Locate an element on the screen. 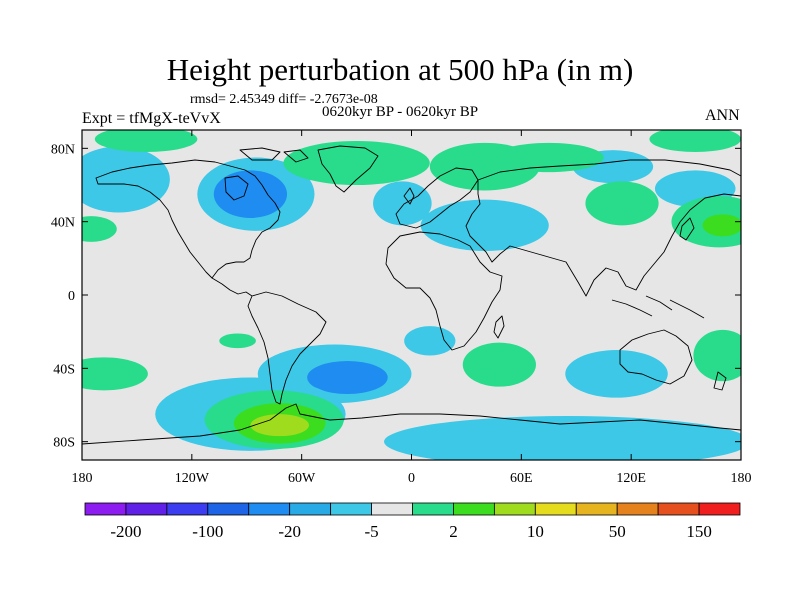 This screenshot has height=600, width=800. coastline-new-zealand is located at coordinates (720, 381).